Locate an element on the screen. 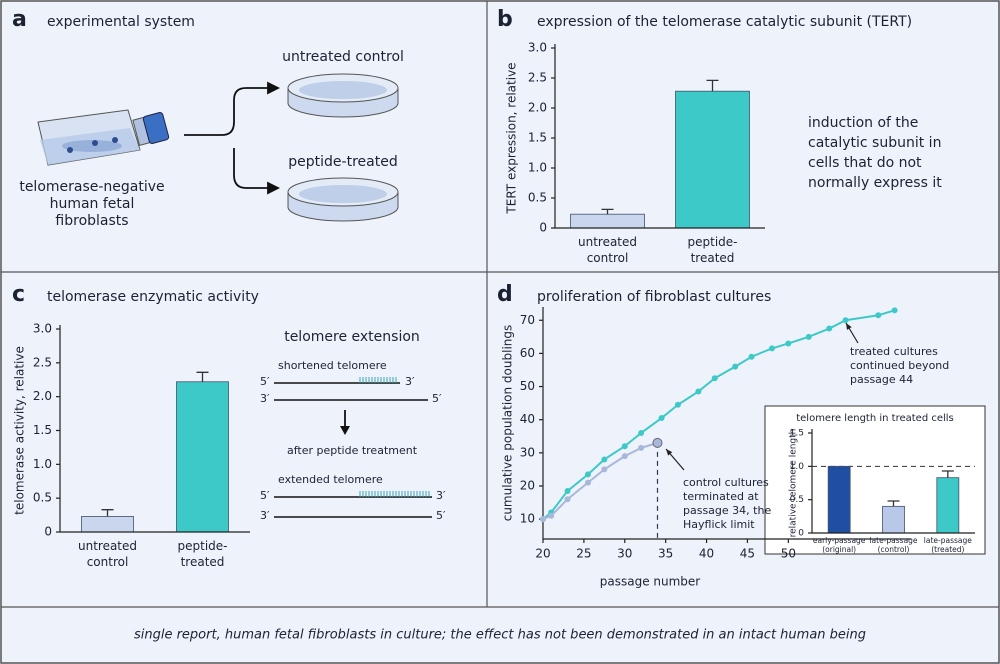  annotation: treated cultures is located at coordinates (894, 351).